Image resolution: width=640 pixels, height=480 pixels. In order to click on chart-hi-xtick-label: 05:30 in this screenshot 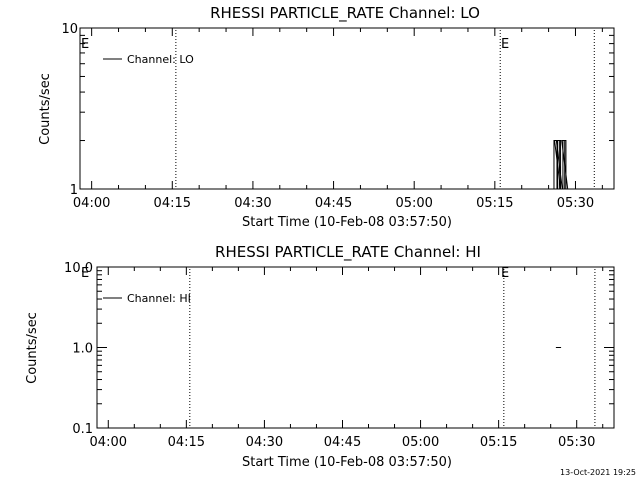, I will do `click(576, 442)`.